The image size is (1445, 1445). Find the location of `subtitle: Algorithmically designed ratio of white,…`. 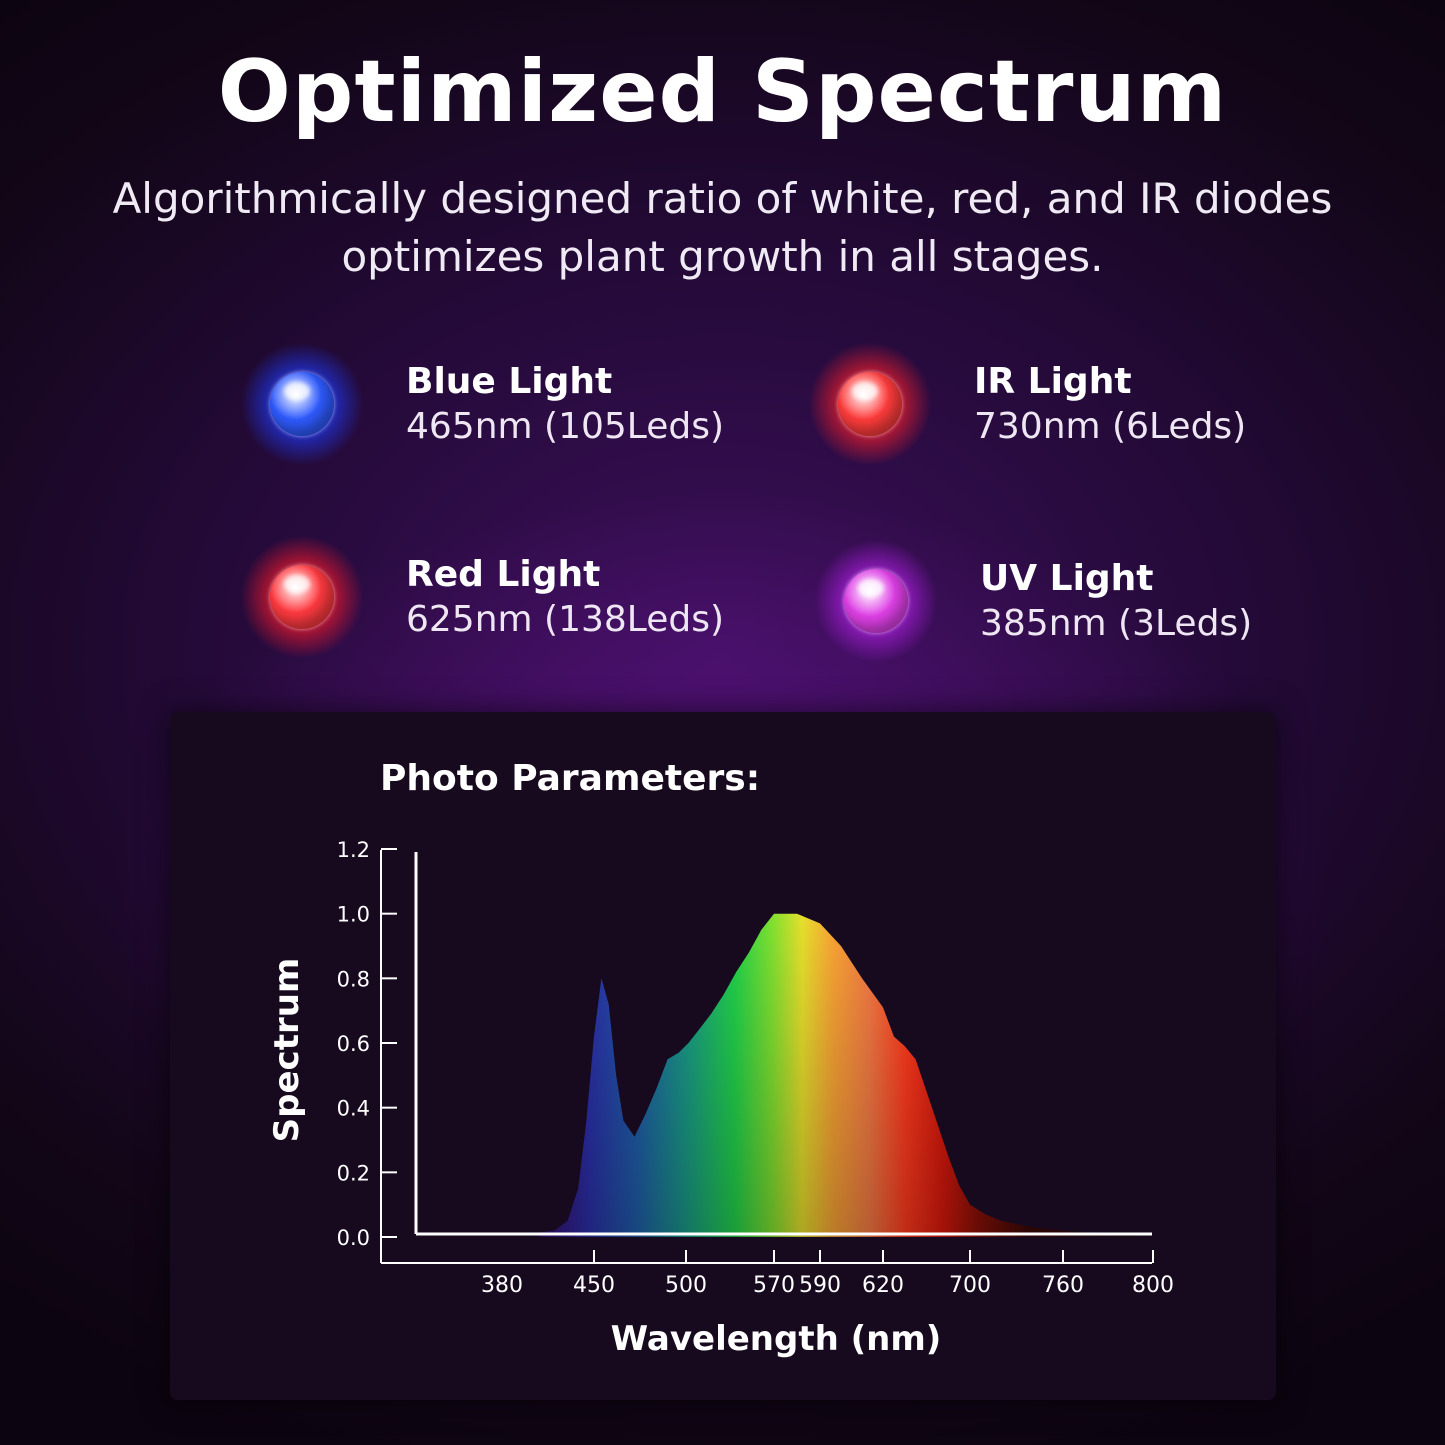

subtitle: Algorithmically designed ratio of white,… is located at coordinates (722, 228).